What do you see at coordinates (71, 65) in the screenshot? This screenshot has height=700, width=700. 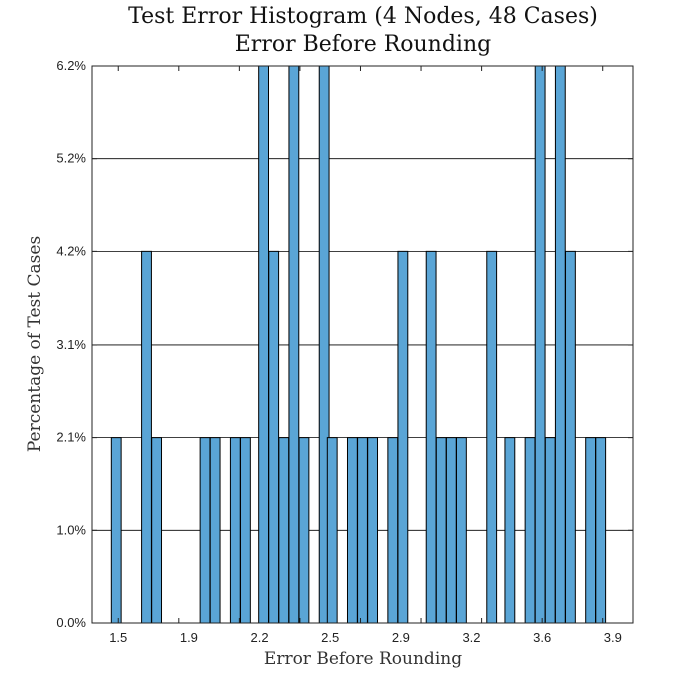 I see `y-tick-label: 6.2%` at bounding box center [71, 65].